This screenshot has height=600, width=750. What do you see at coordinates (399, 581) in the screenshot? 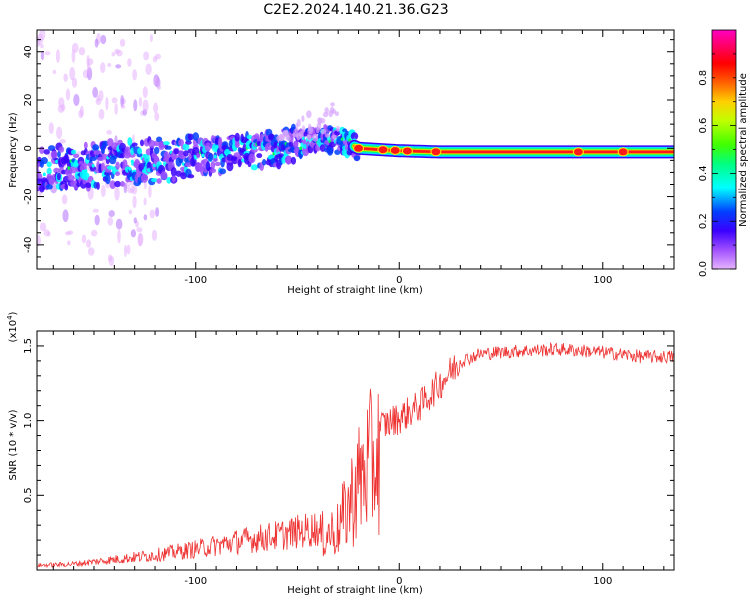
I see `x-tick-label: 0` at bounding box center [399, 581].